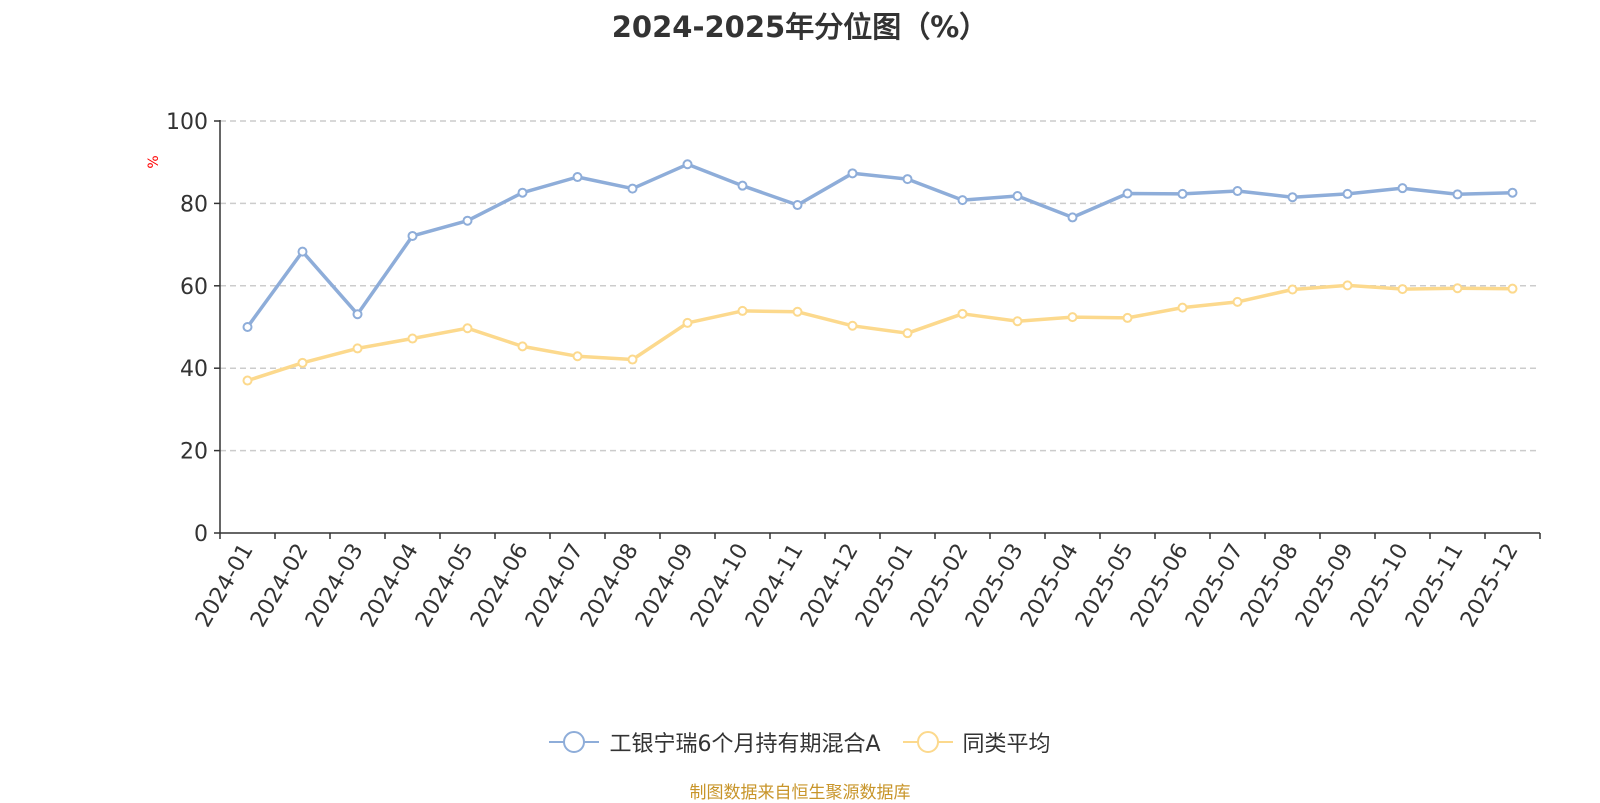 This screenshot has height=803, width=1600. What do you see at coordinates (745, 744) in the screenshot?
I see `legend-label: 工银宁瑞6个月持有期混合A` at bounding box center [745, 744].